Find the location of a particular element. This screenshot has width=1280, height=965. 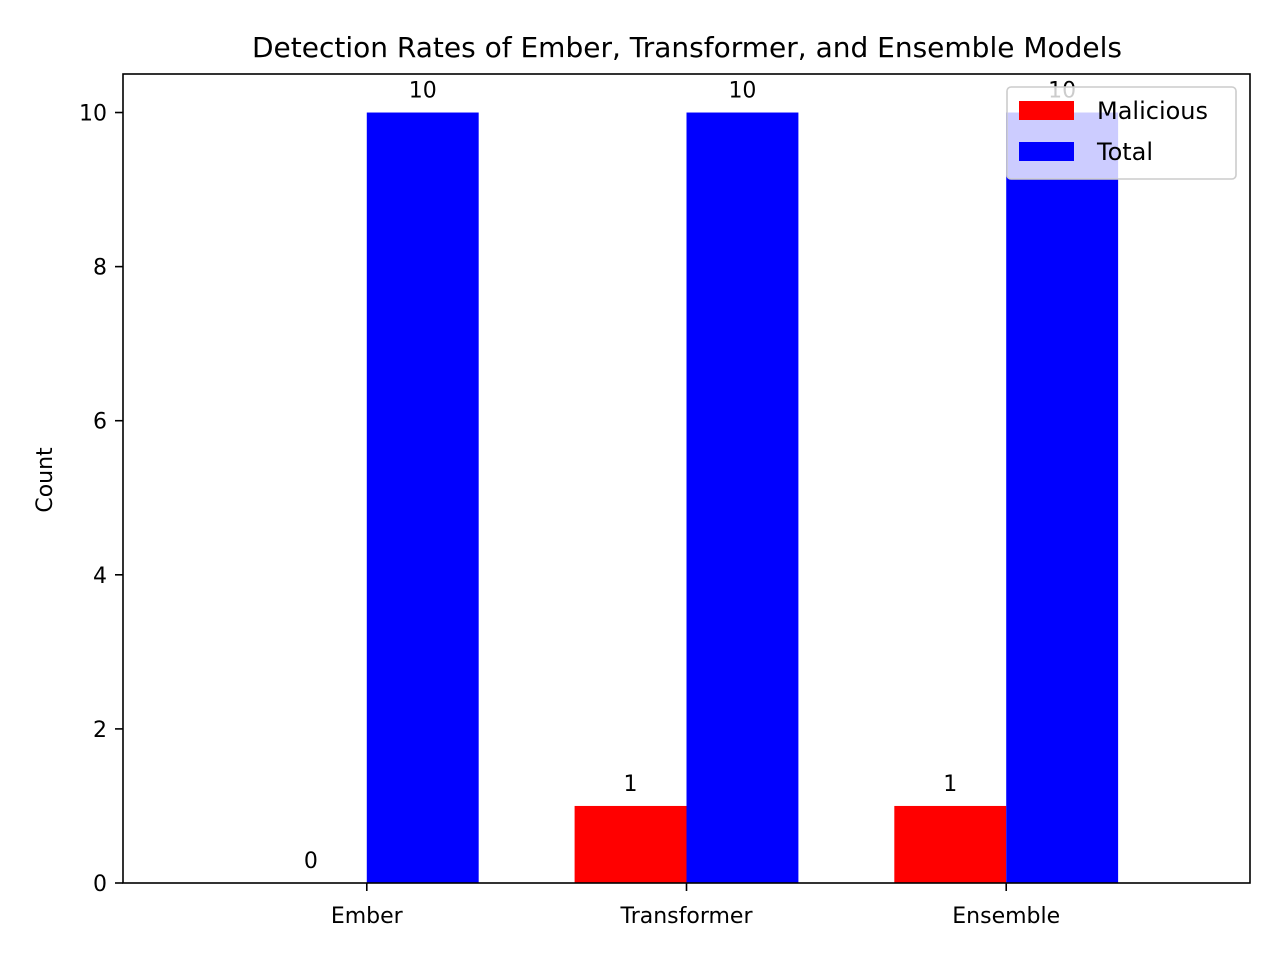

x-tick-label-ember: Ember is located at coordinates (367, 916).